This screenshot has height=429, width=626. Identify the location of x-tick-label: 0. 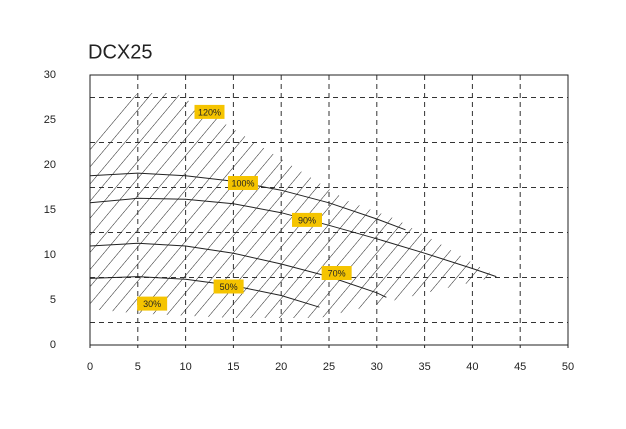
(90, 367).